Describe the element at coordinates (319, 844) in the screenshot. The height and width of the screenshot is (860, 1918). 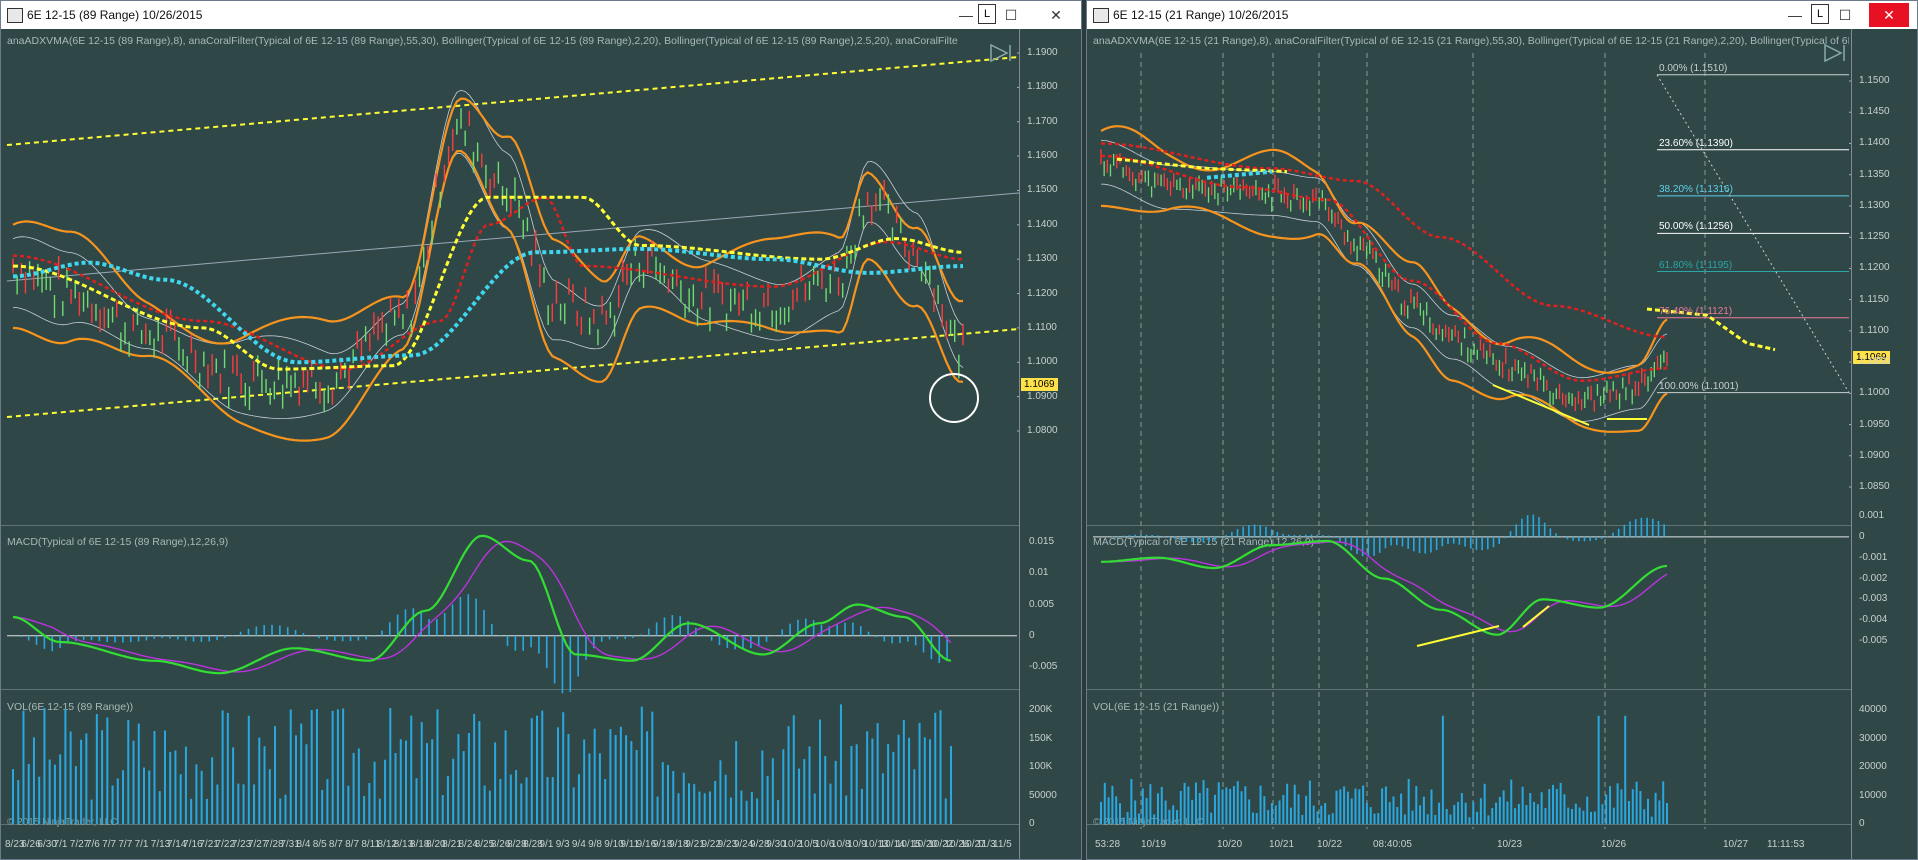
I see `time-axis-label: 8/5` at that location.